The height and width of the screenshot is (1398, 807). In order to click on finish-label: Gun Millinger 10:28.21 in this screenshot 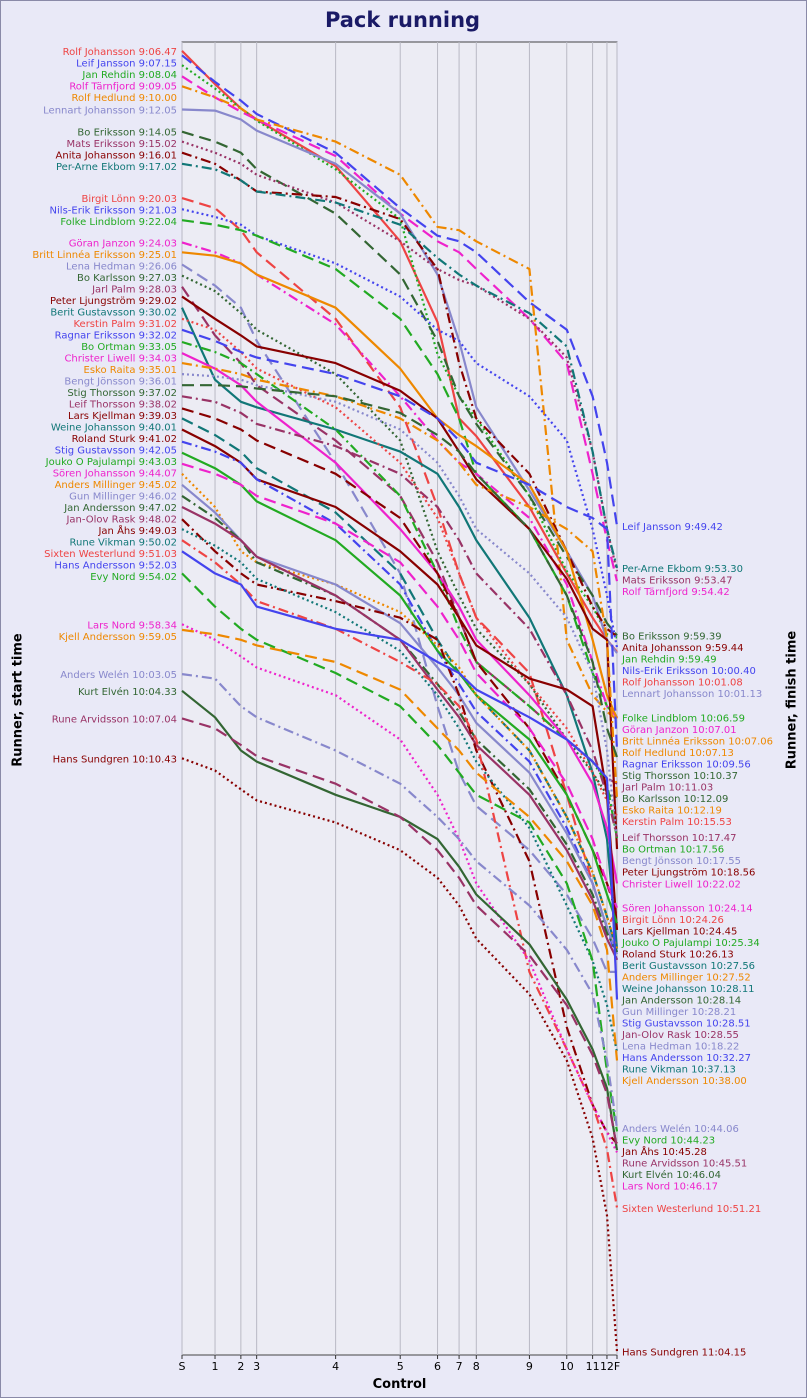, I will do `click(679, 1012)`.